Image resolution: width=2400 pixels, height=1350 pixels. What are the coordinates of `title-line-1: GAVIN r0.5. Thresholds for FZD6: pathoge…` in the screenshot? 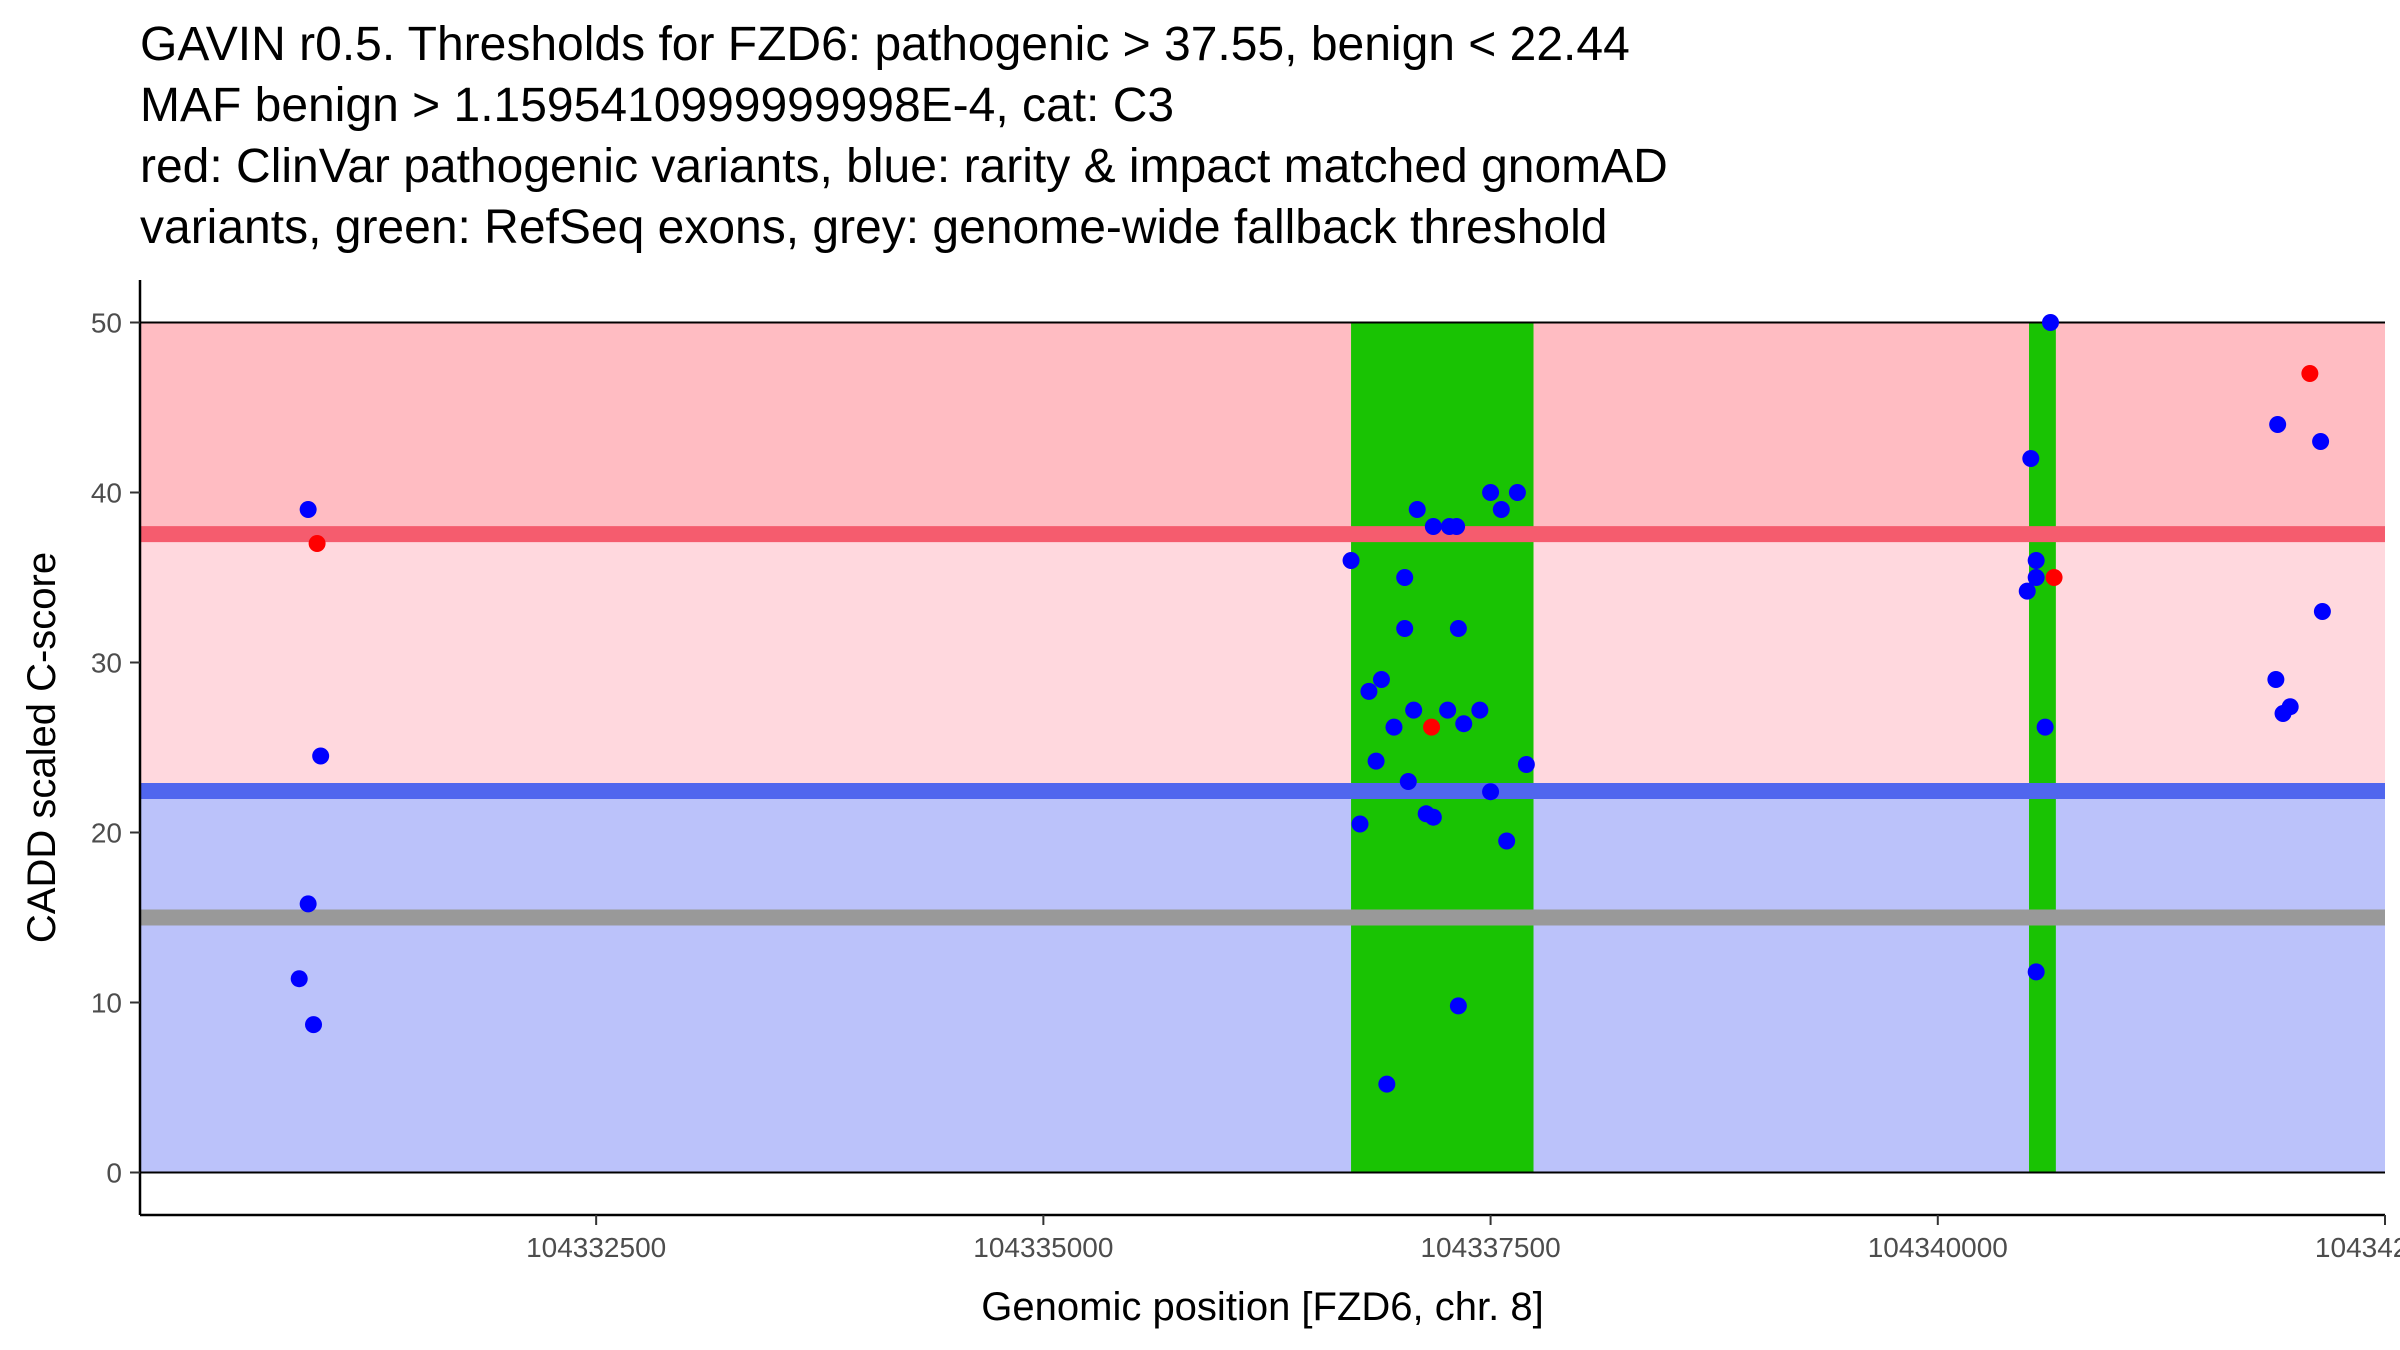 It's located at (885, 44).